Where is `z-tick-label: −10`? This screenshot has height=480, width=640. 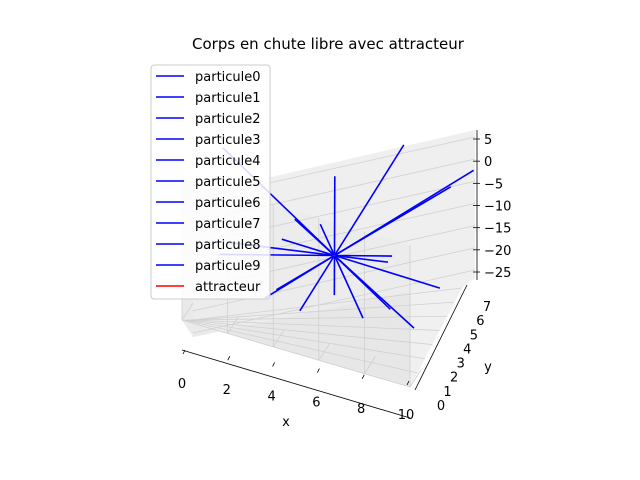
z-tick-label: −10 is located at coordinates (497, 207).